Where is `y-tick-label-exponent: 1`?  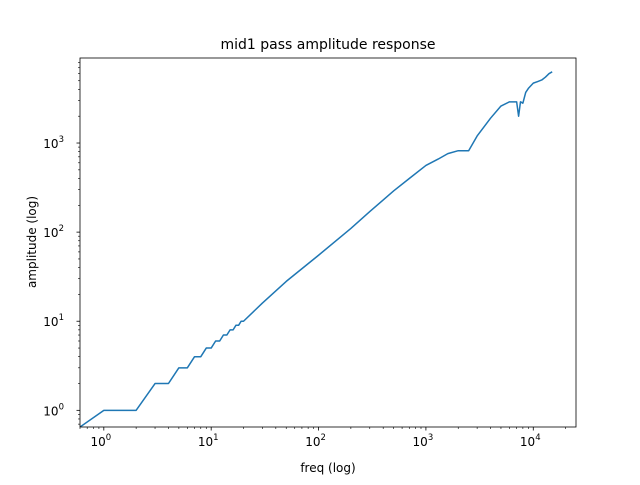 y-tick-label-exponent: 1 is located at coordinates (61, 318).